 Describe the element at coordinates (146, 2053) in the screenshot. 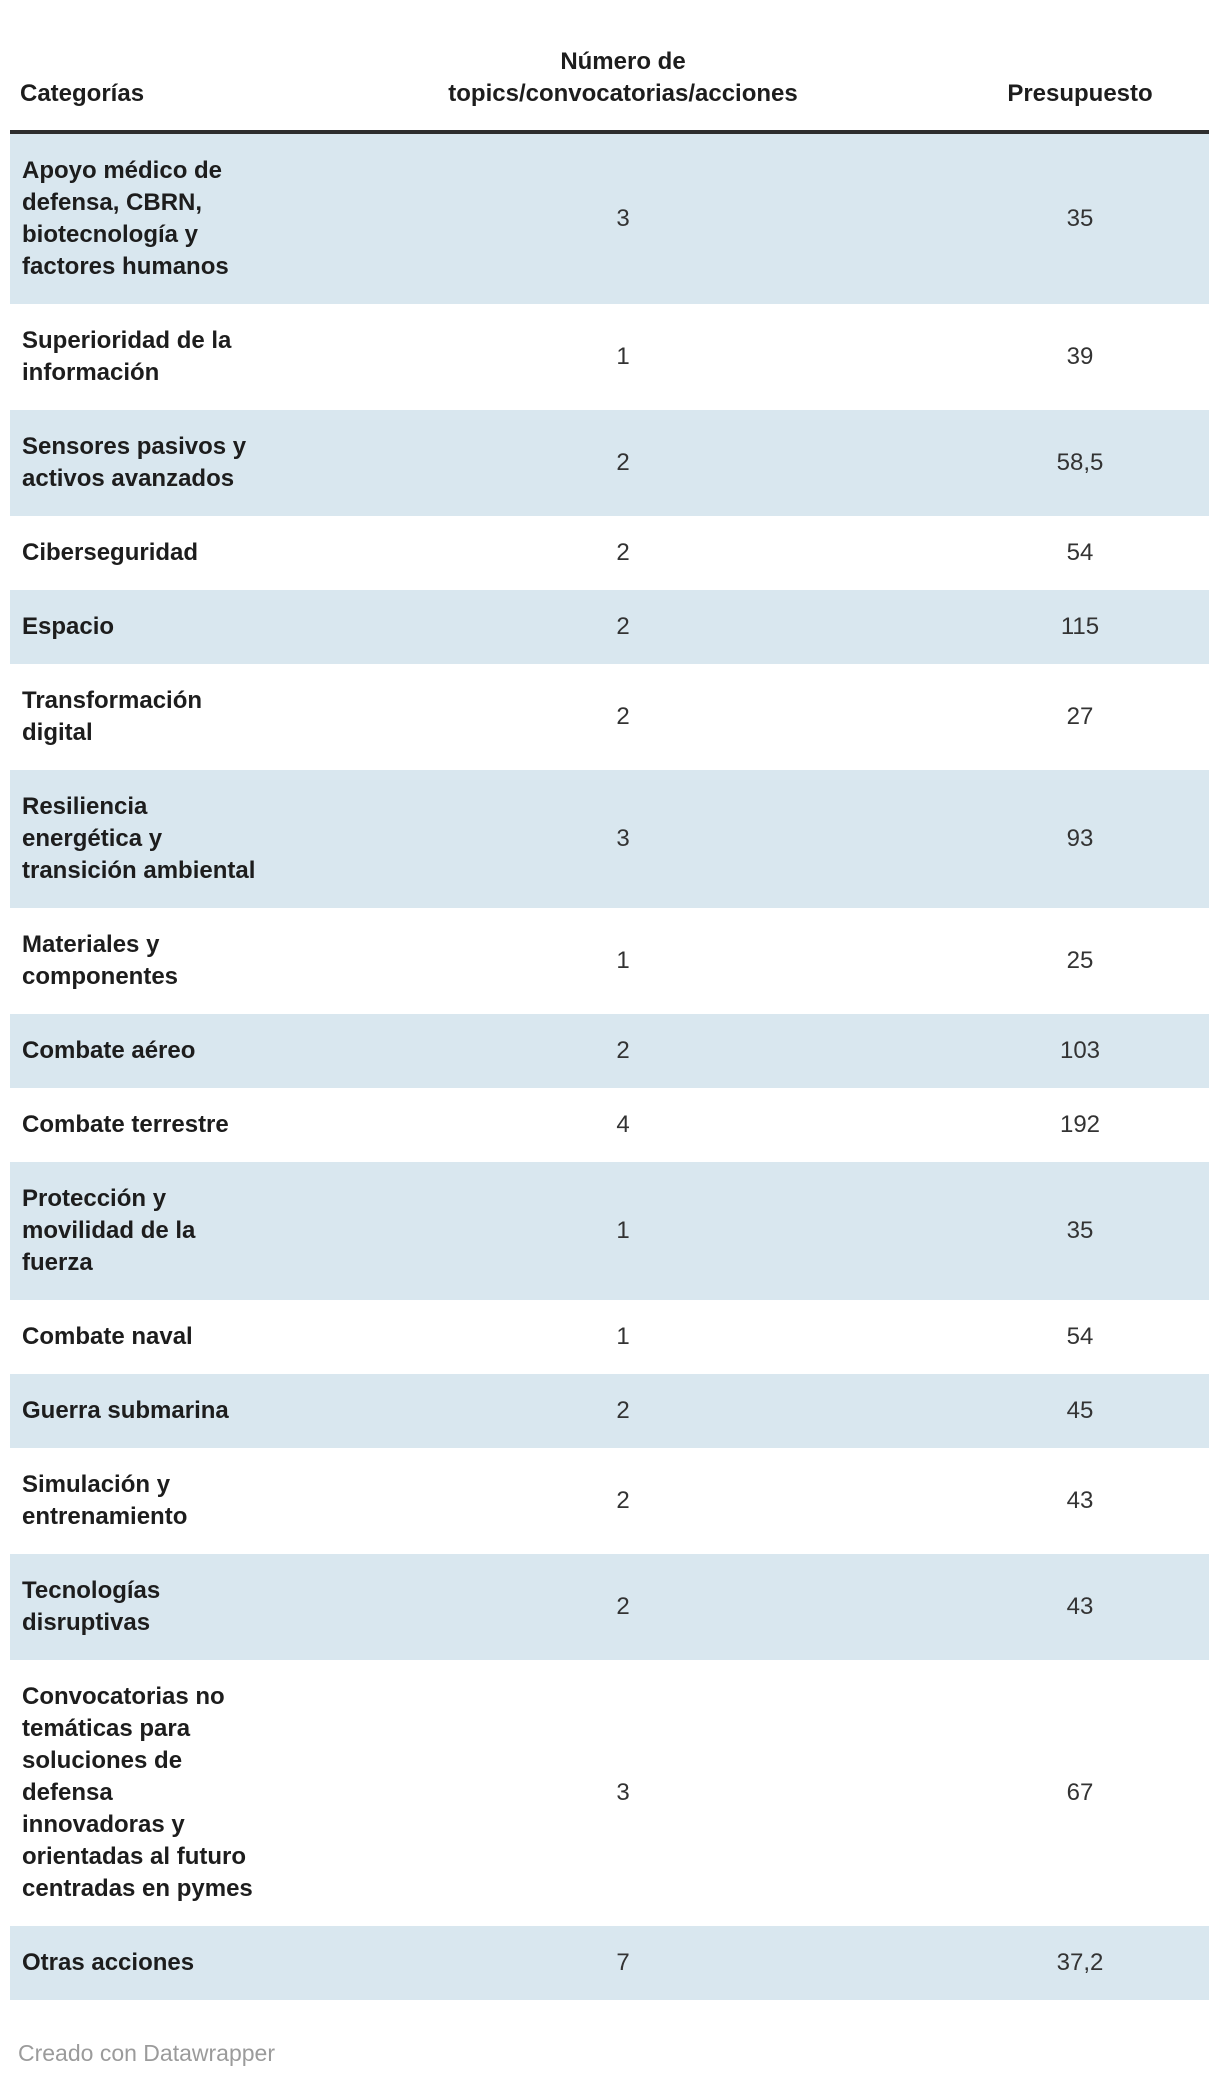

I see `datawrapper-credit-link: Creado con Datawrapper` at that location.